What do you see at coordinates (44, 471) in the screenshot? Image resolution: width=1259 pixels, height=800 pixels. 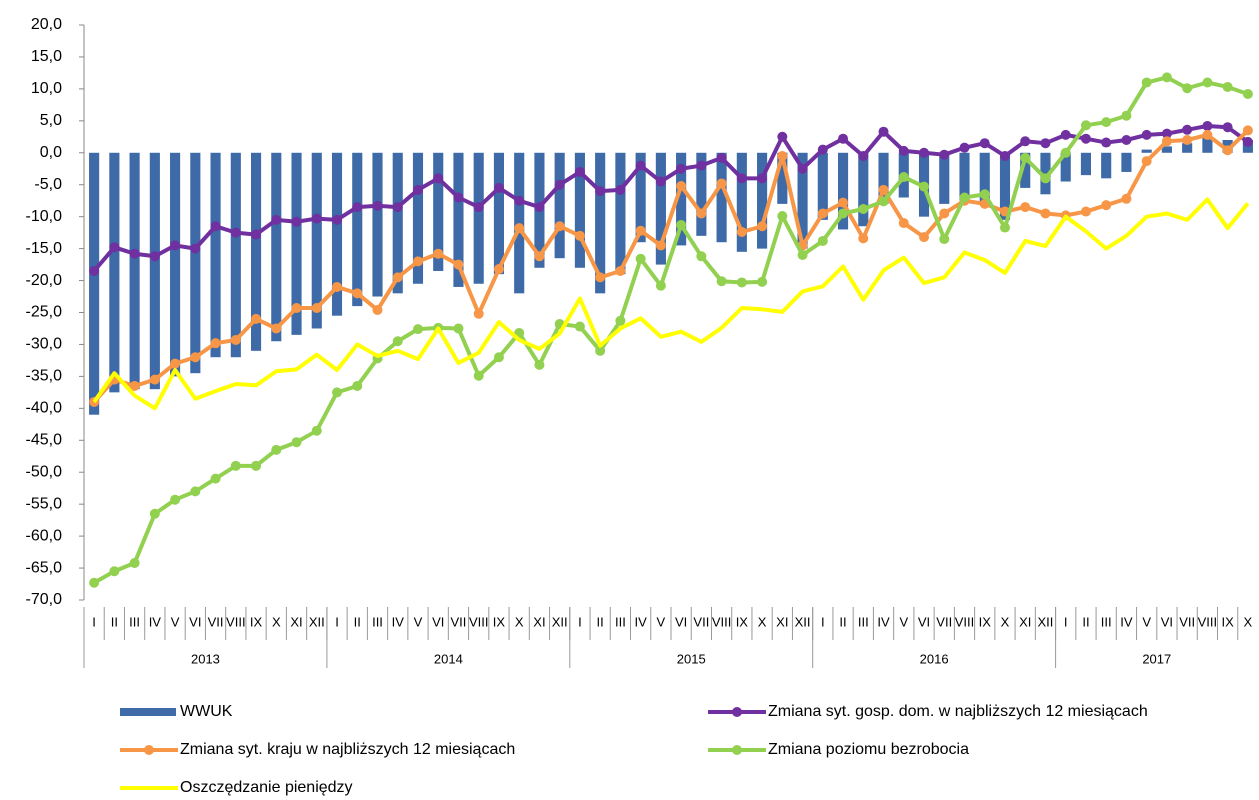 I see `y-tick-label: -50,0` at bounding box center [44, 471].